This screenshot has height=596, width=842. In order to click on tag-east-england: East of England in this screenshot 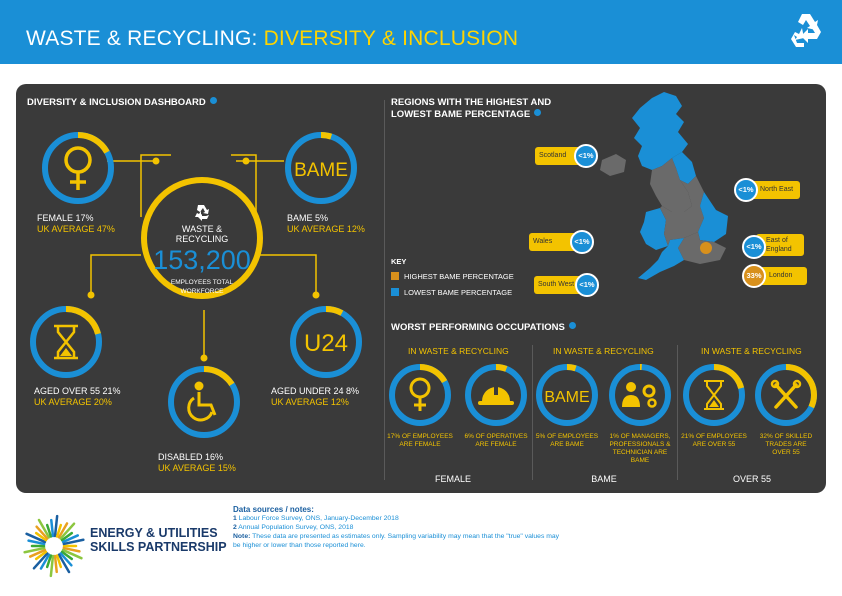, I will do `click(780, 245)`.